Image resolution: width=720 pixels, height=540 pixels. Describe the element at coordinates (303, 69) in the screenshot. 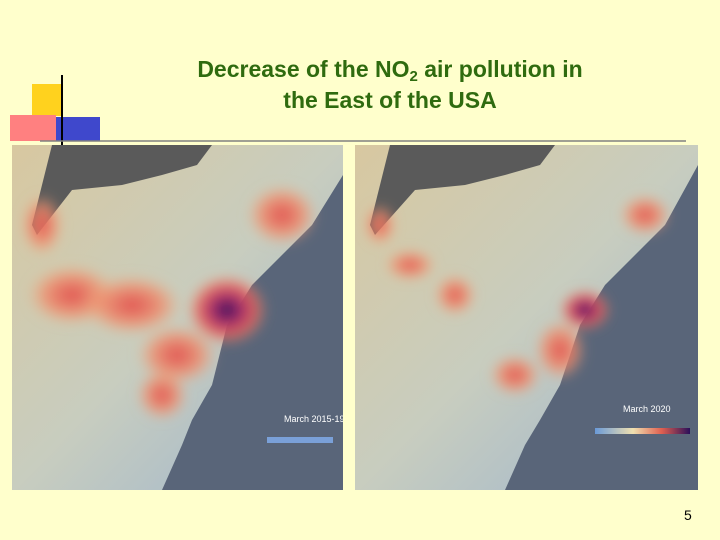

I see `title-text: Decrease of the NO` at that location.